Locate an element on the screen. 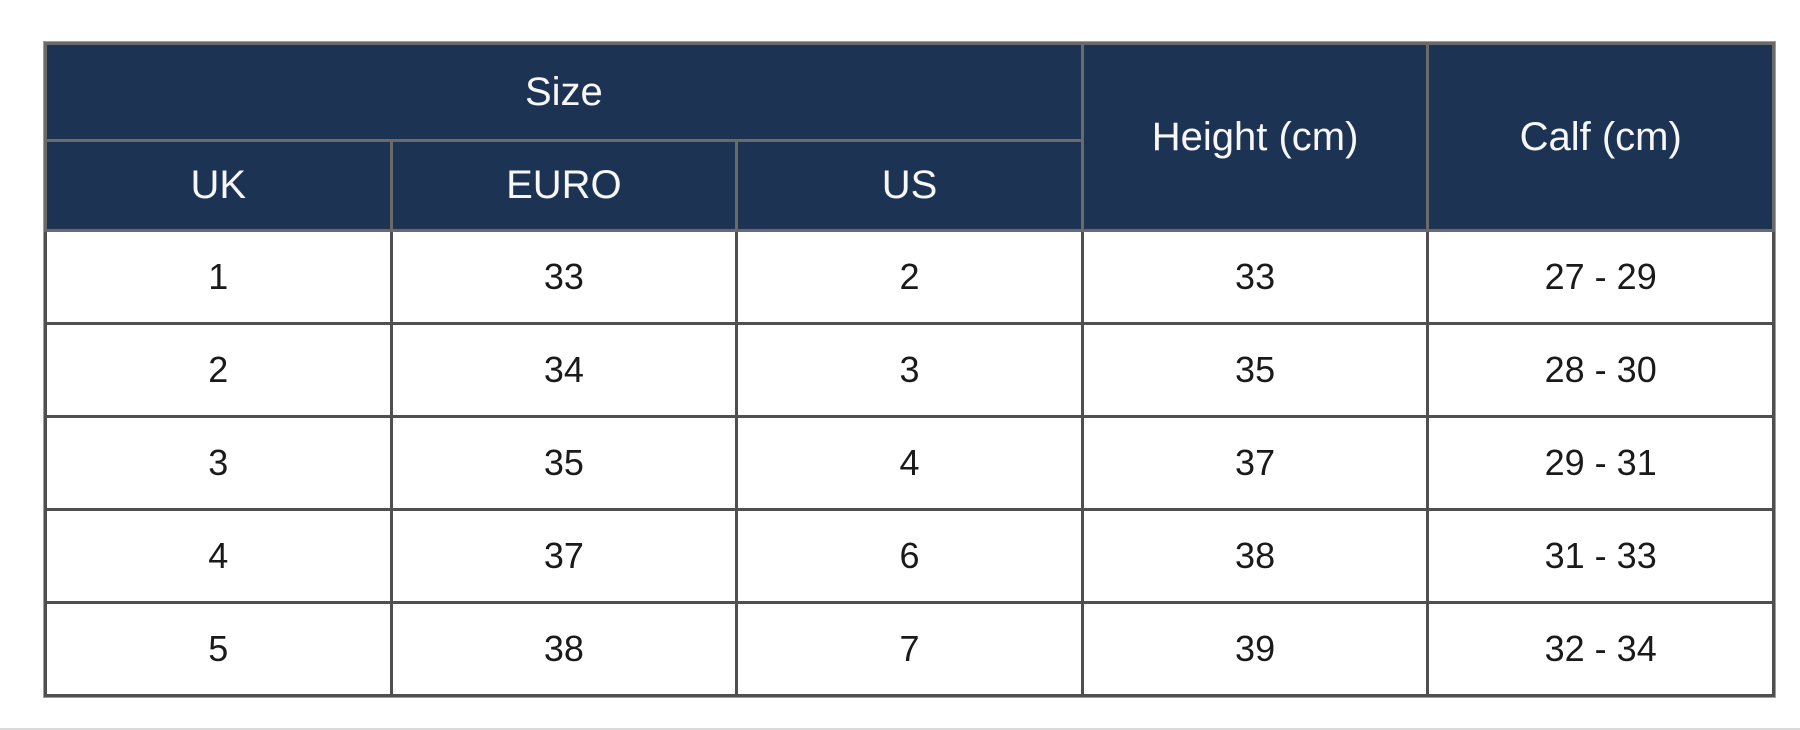  cell-euro: 35 is located at coordinates (564, 463).